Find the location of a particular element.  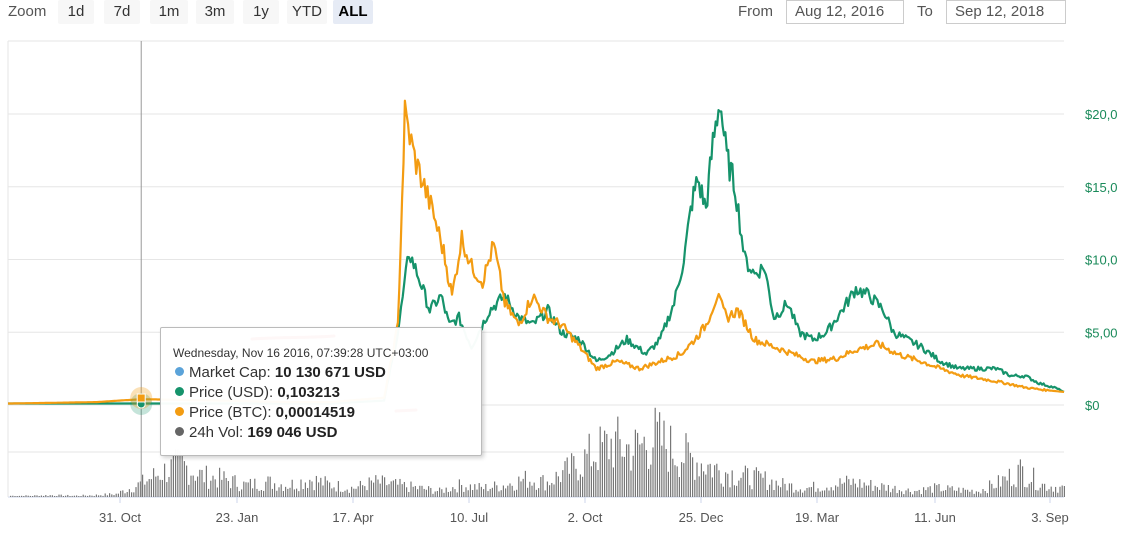

zoom-button-1d: 1d is located at coordinates (76, 12).